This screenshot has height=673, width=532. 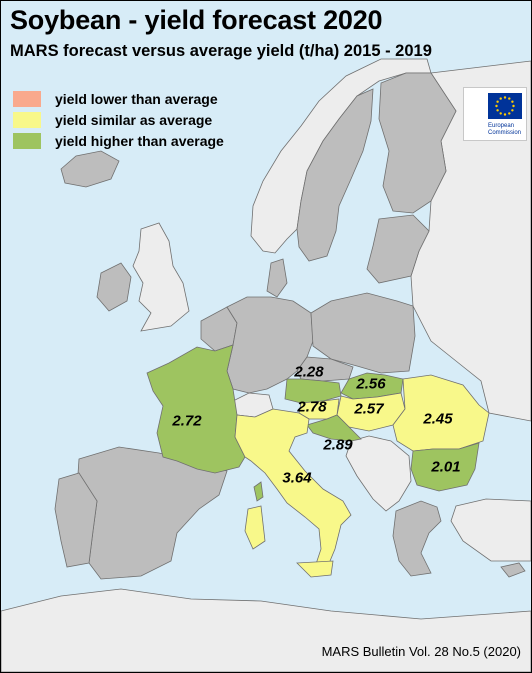 What do you see at coordinates (417, 143) in the screenshot?
I see `country-finland` at bounding box center [417, 143].